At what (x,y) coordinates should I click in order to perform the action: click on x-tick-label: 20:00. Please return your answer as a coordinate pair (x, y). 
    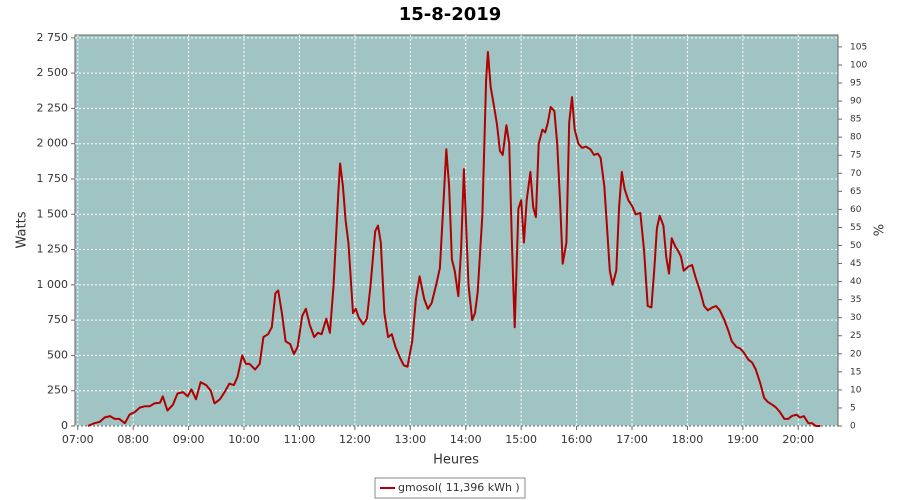
    Looking at the image, I should click on (798, 439).